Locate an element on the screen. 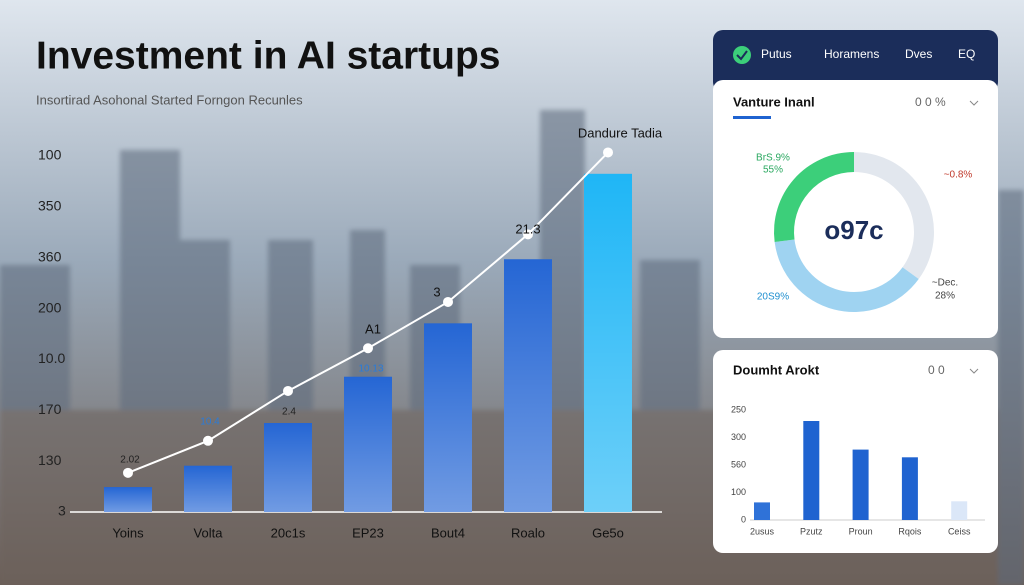  donut-label: ~Dec. is located at coordinates (945, 283).